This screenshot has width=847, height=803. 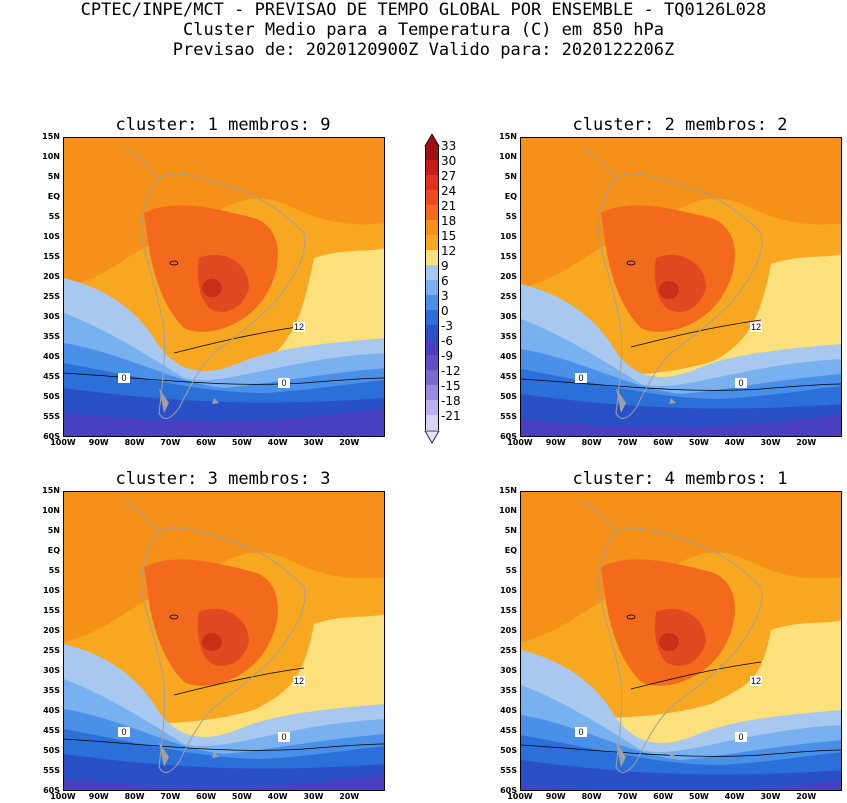 What do you see at coordinates (53, 530) in the screenshot?
I see `lat-label: 5N` at bounding box center [53, 530].